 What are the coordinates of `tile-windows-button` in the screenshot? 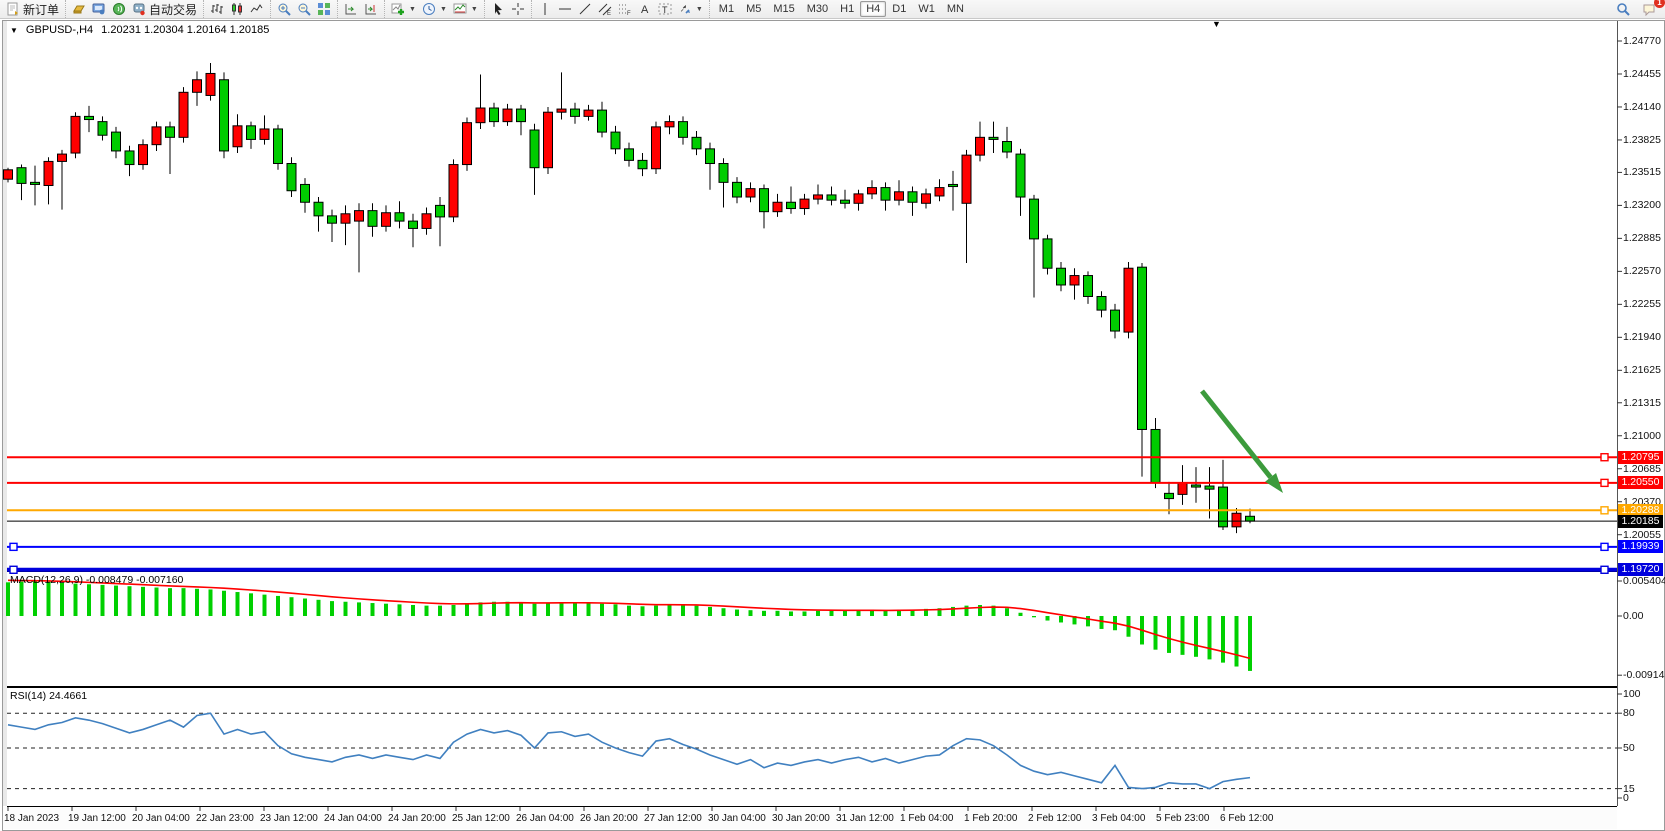 It's located at (324, 9).